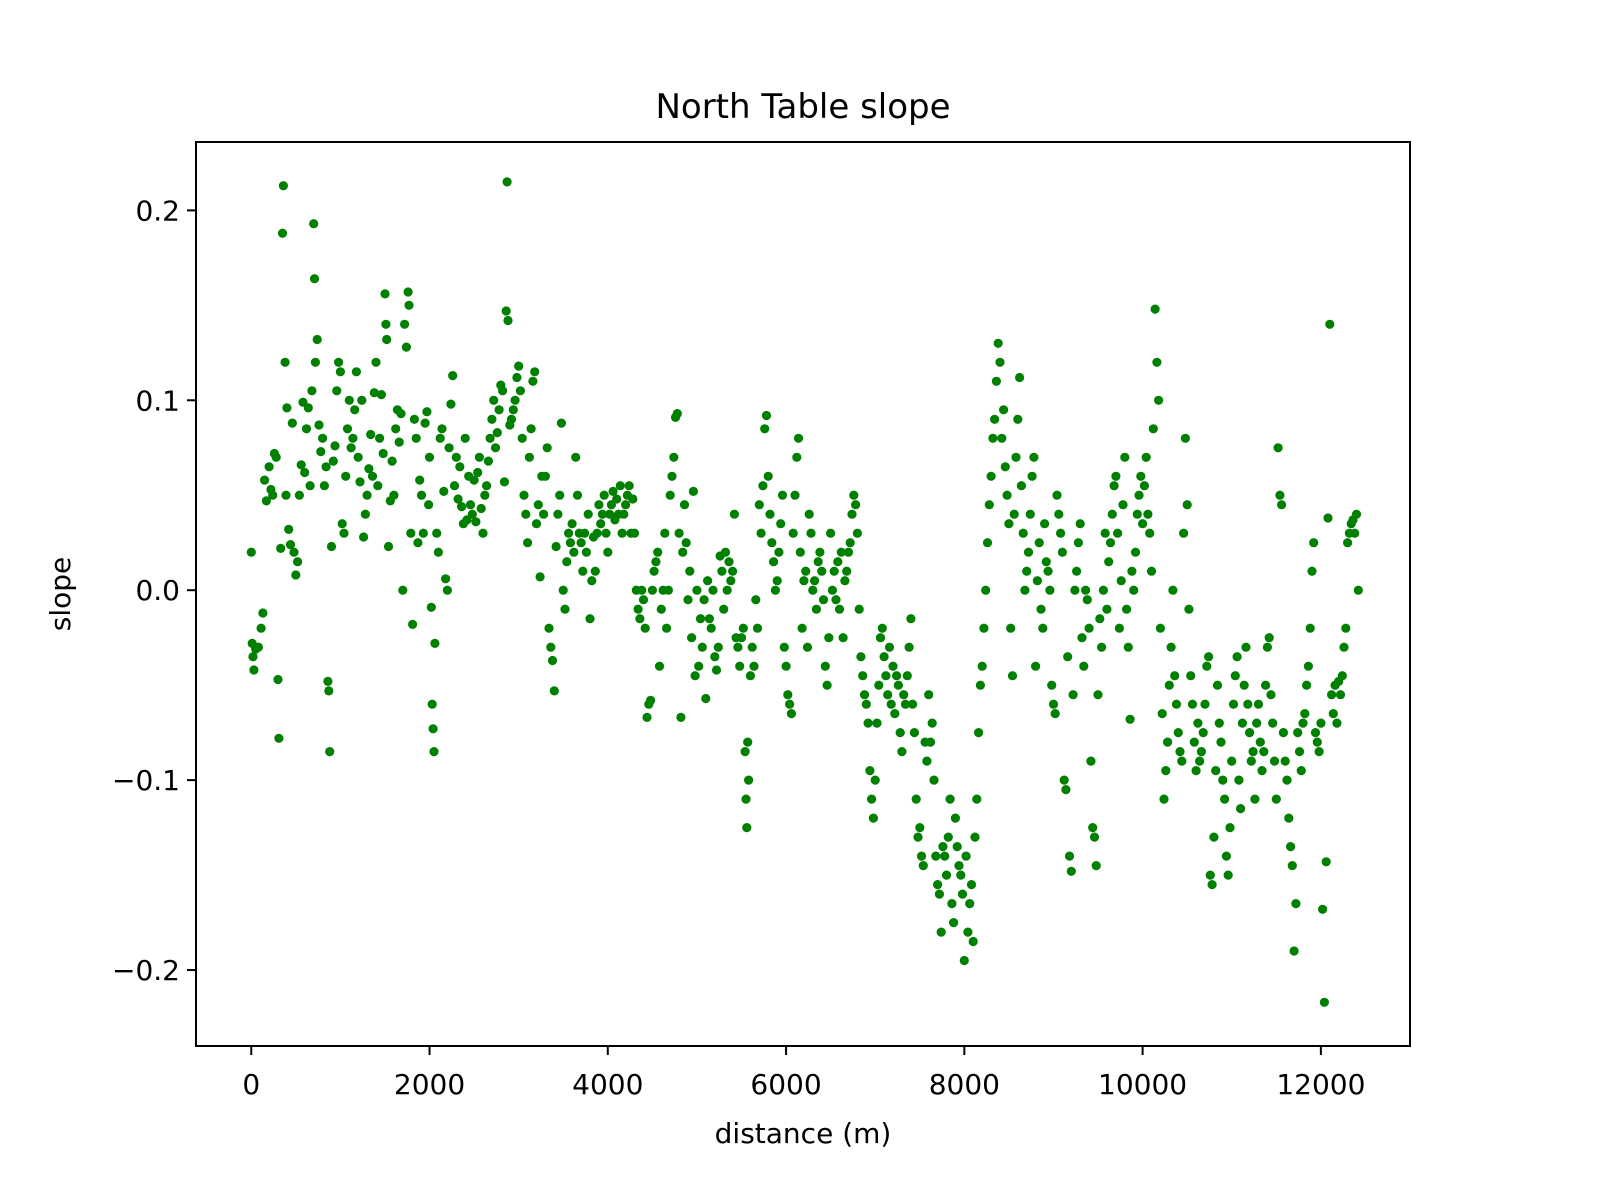  What do you see at coordinates (60, 594) in the screenshot?
I see `y-axis-label: slope` at bounding box center [60, 594].